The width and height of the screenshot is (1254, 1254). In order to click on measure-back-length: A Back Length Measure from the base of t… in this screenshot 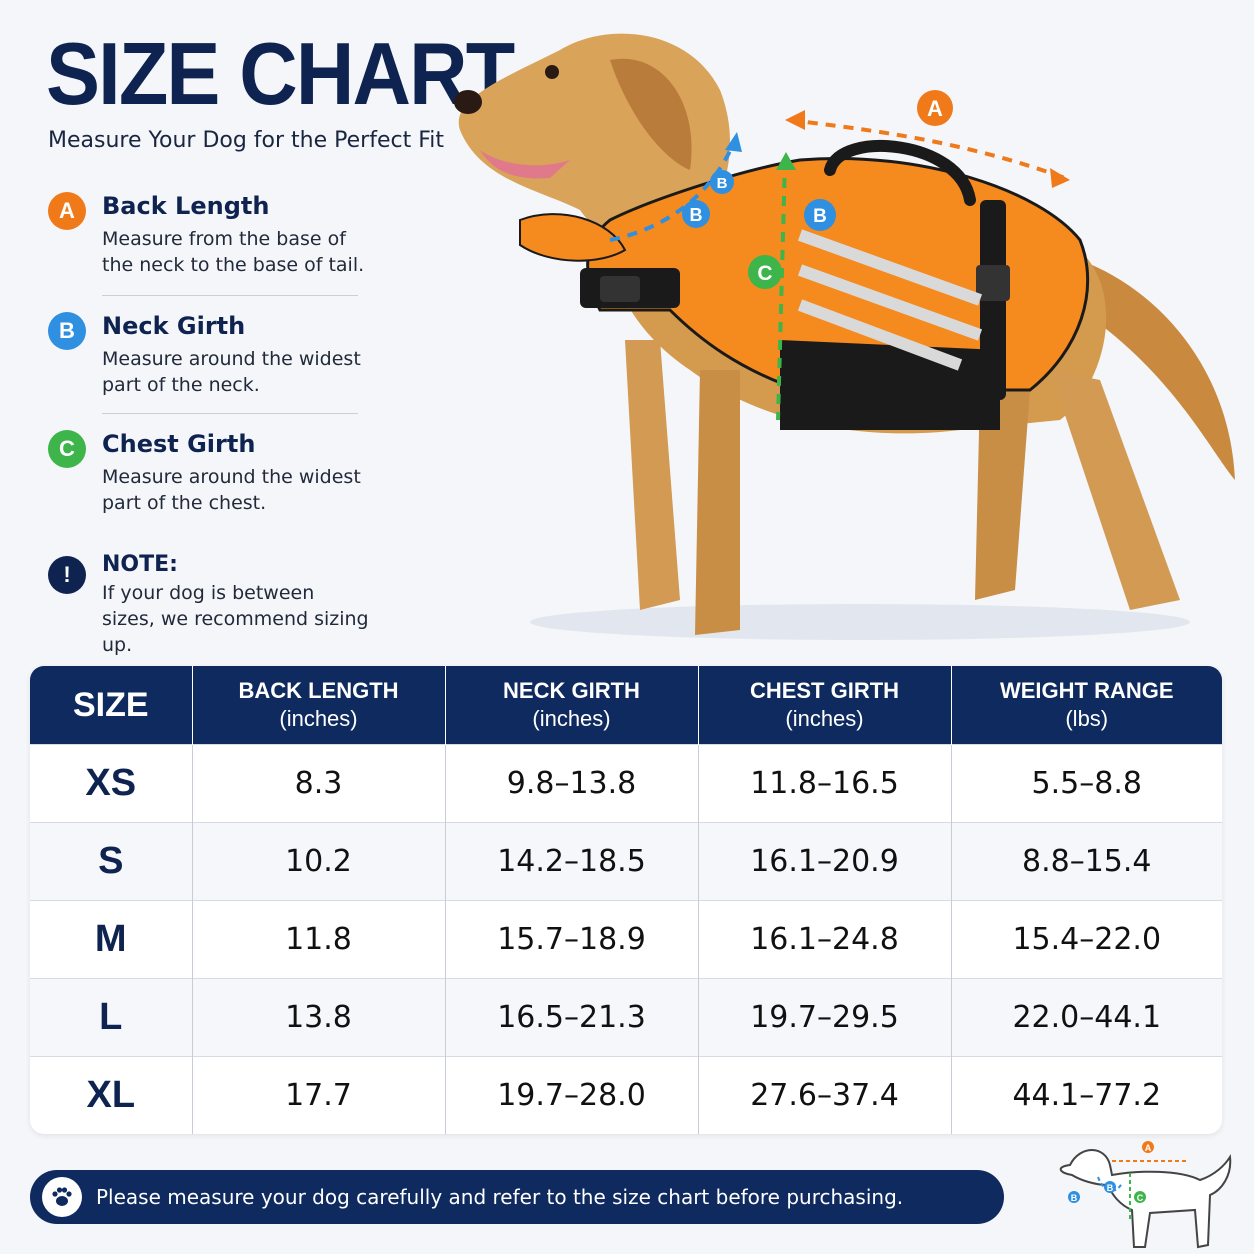, I will do `click(208, 237)`.